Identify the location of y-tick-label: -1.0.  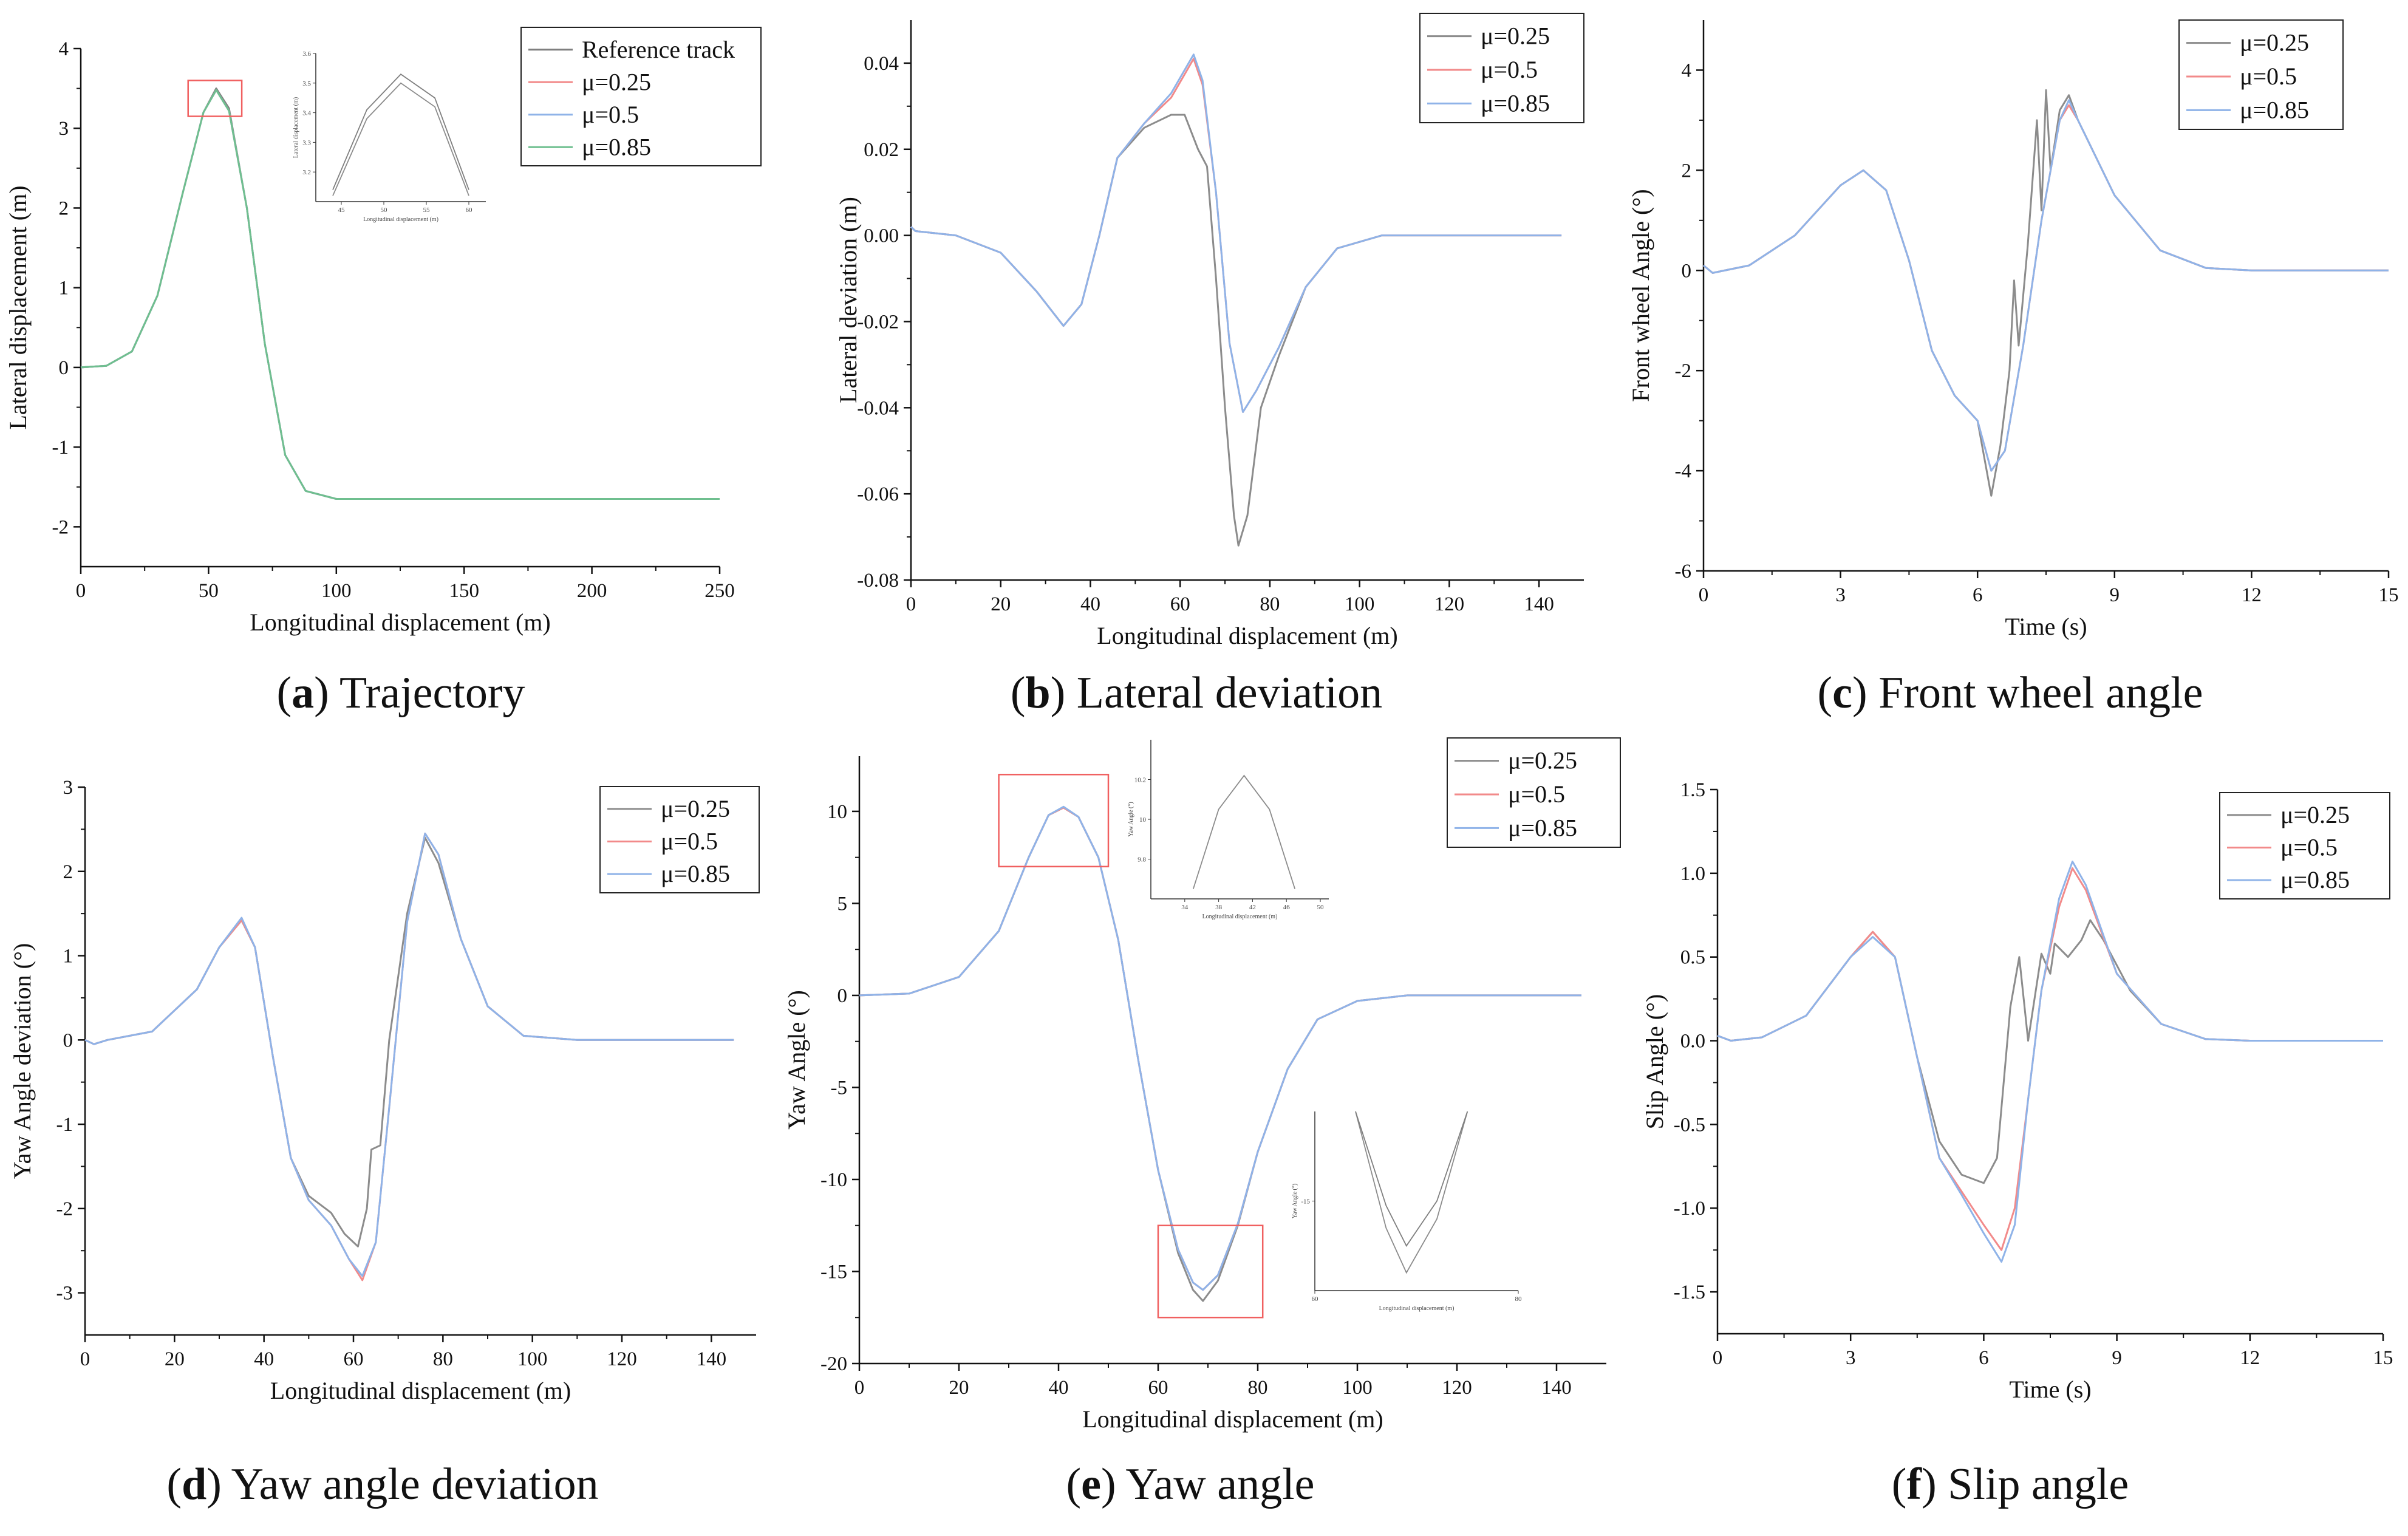
(1689, 1209).